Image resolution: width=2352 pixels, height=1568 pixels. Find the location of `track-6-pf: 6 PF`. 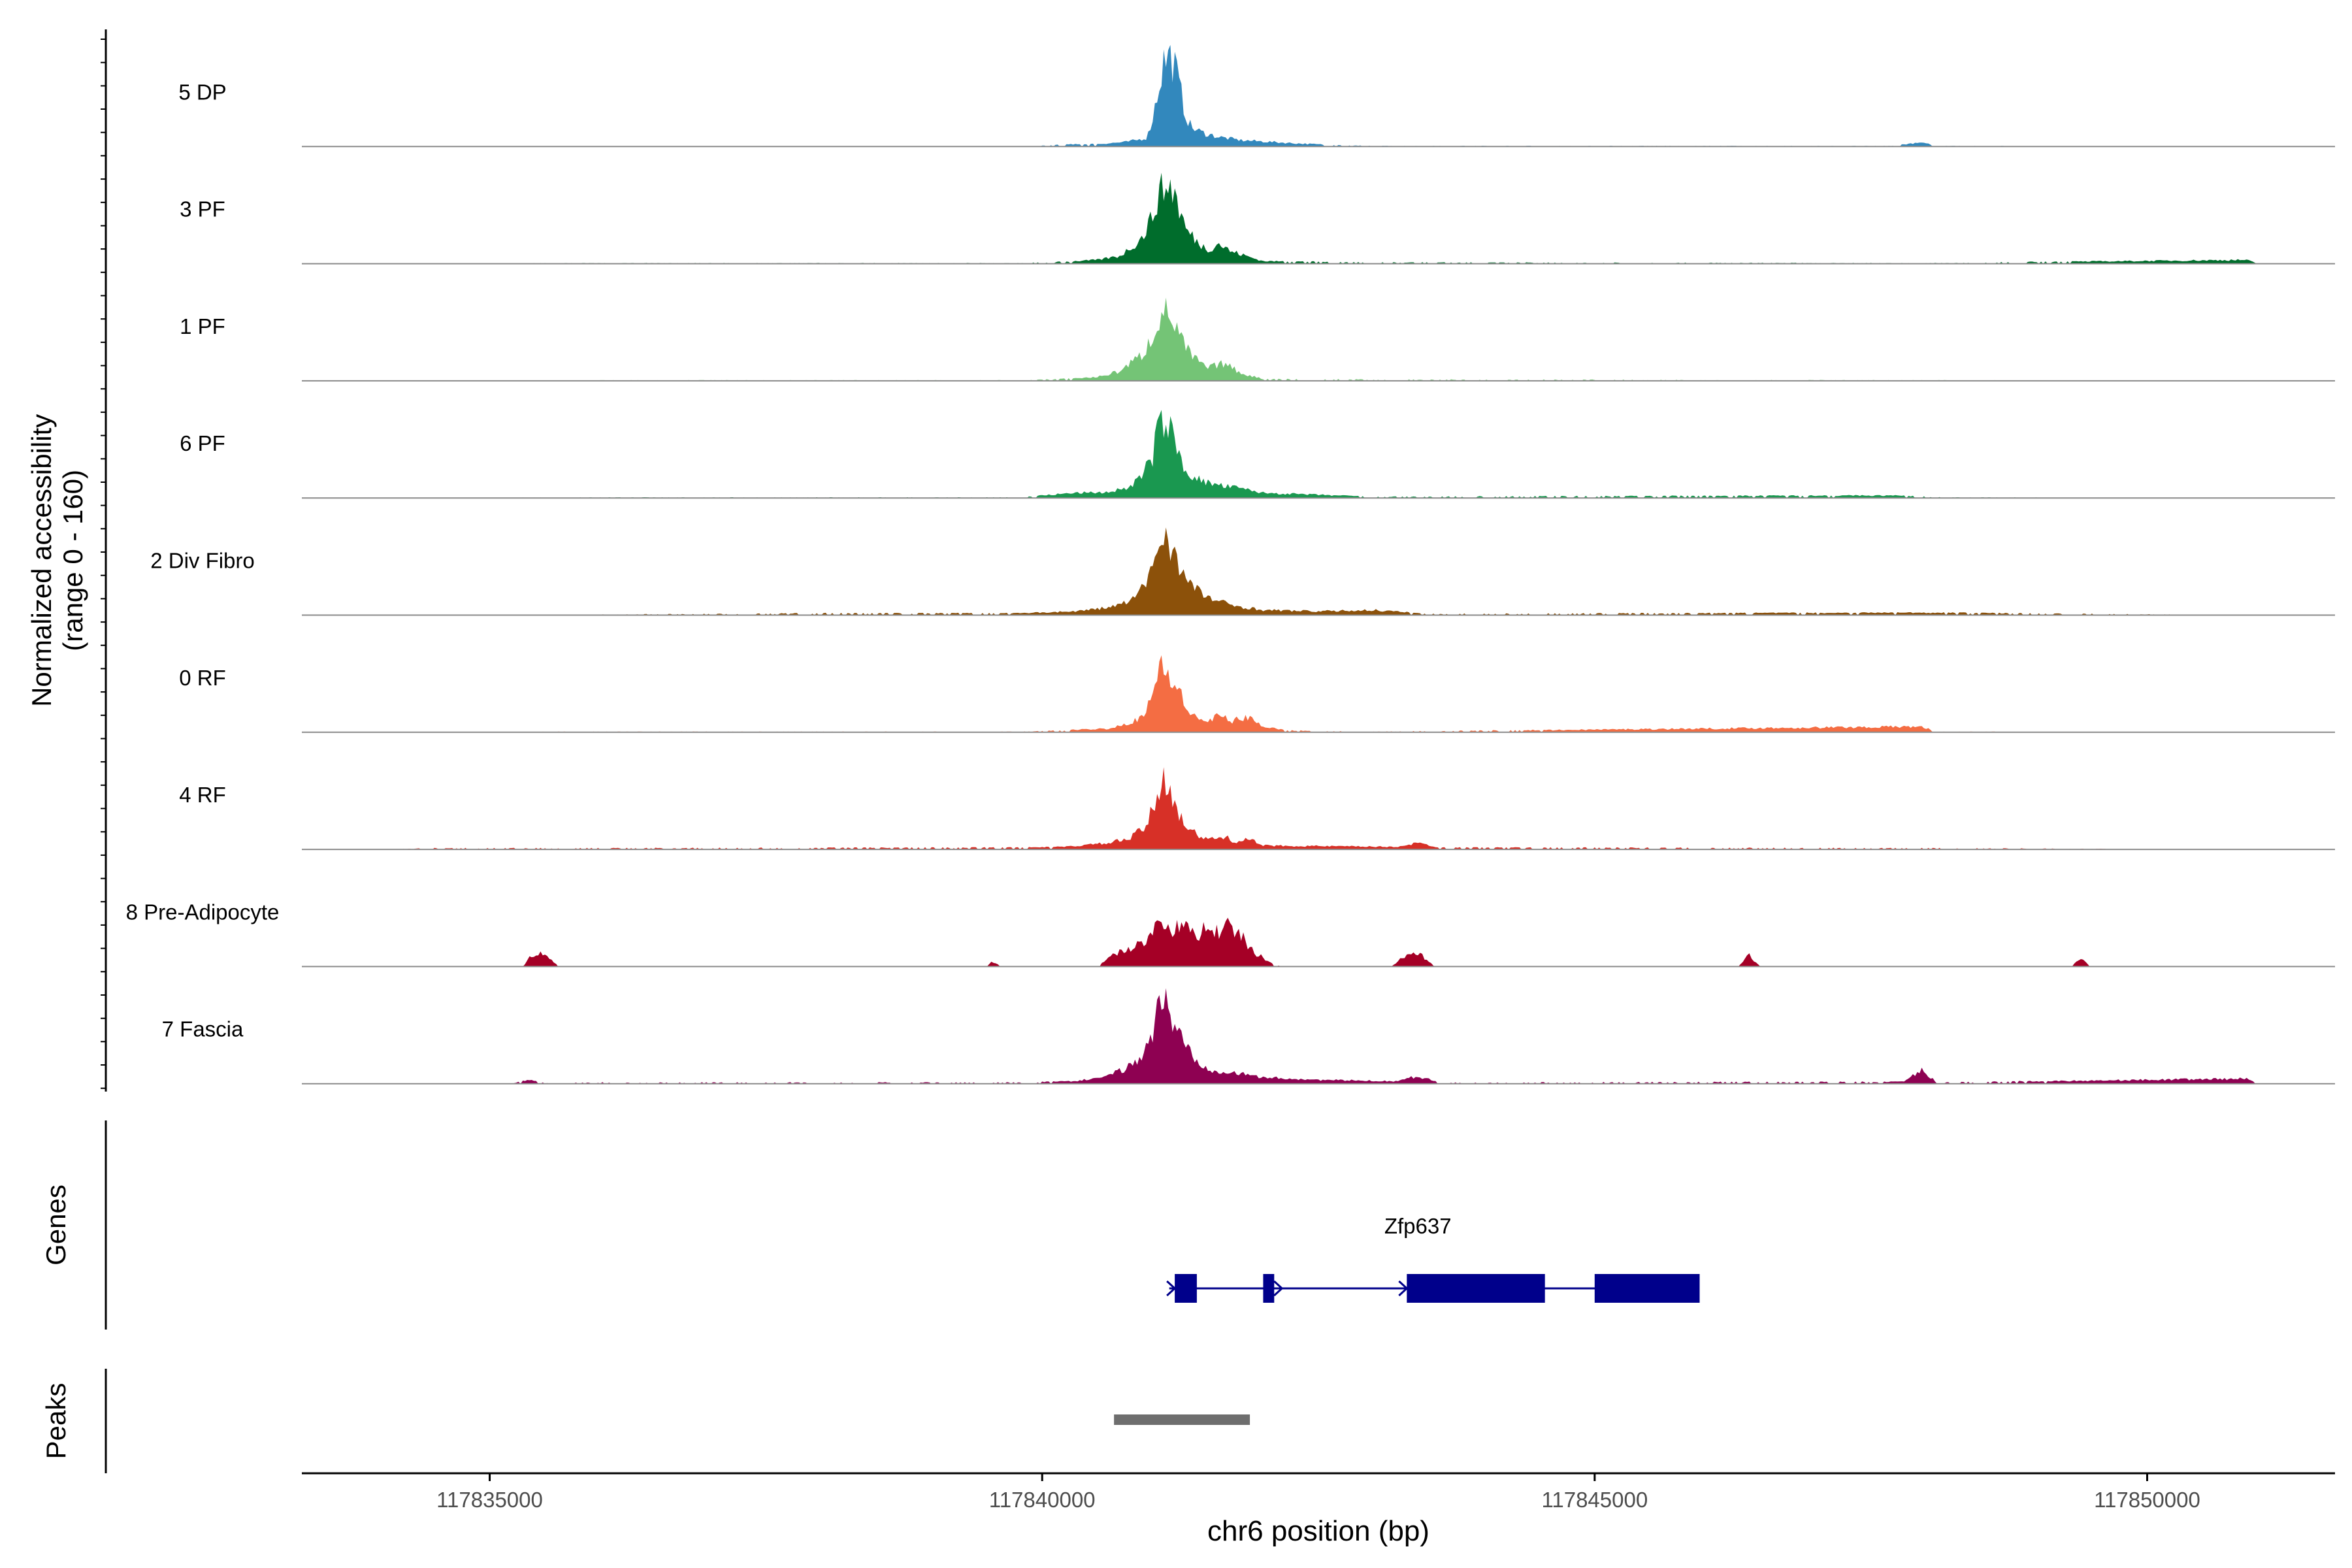

track-6-pf: 6 PF is located at coordinates (1257, 454).